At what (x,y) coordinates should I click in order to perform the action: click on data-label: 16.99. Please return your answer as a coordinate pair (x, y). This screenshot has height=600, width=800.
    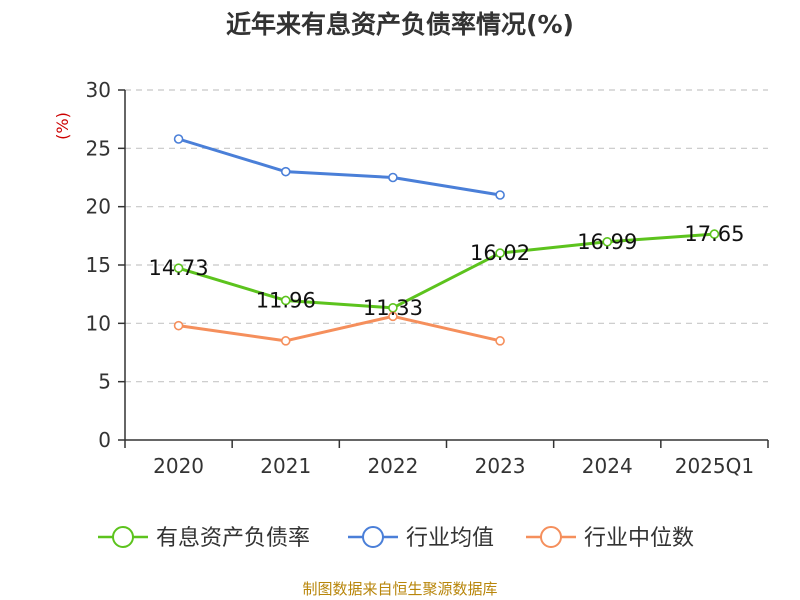
    Looking at the image, I should click on (607, 242).